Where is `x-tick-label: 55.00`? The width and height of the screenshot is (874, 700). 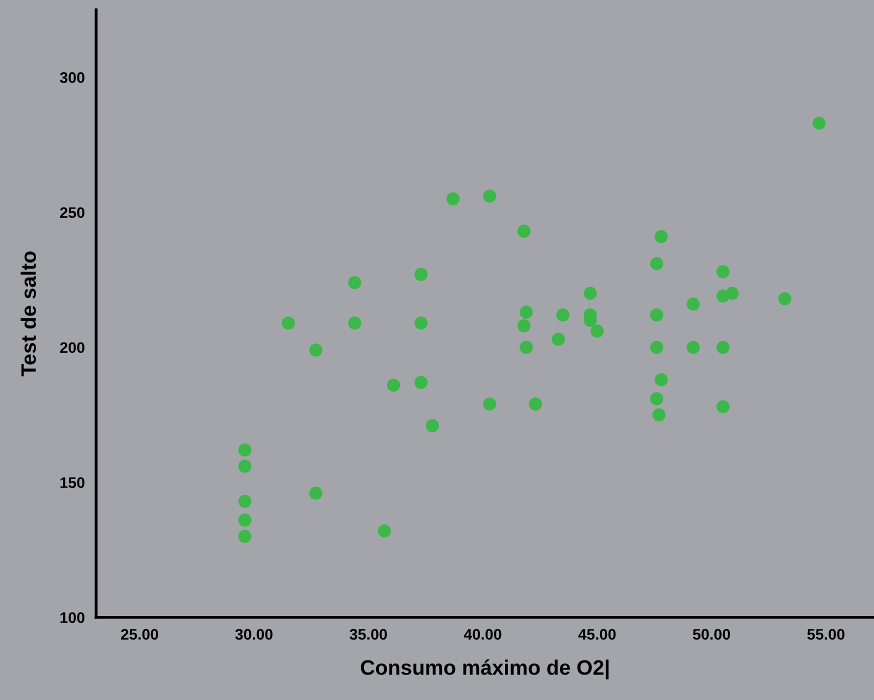 x-tick-label: 55.00 is located at coordinates (825, 634).